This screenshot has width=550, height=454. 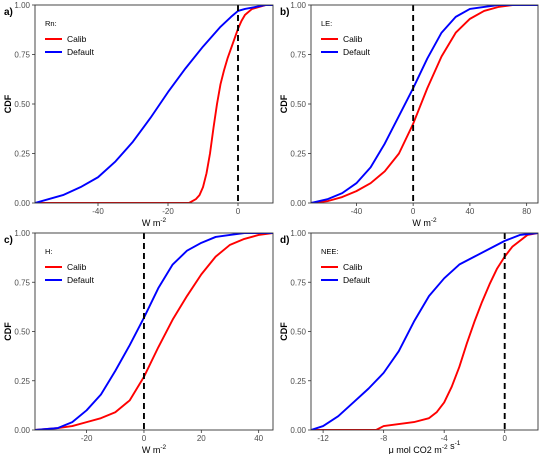 I want to click on panel-label: b), so click(x=284, y=12).